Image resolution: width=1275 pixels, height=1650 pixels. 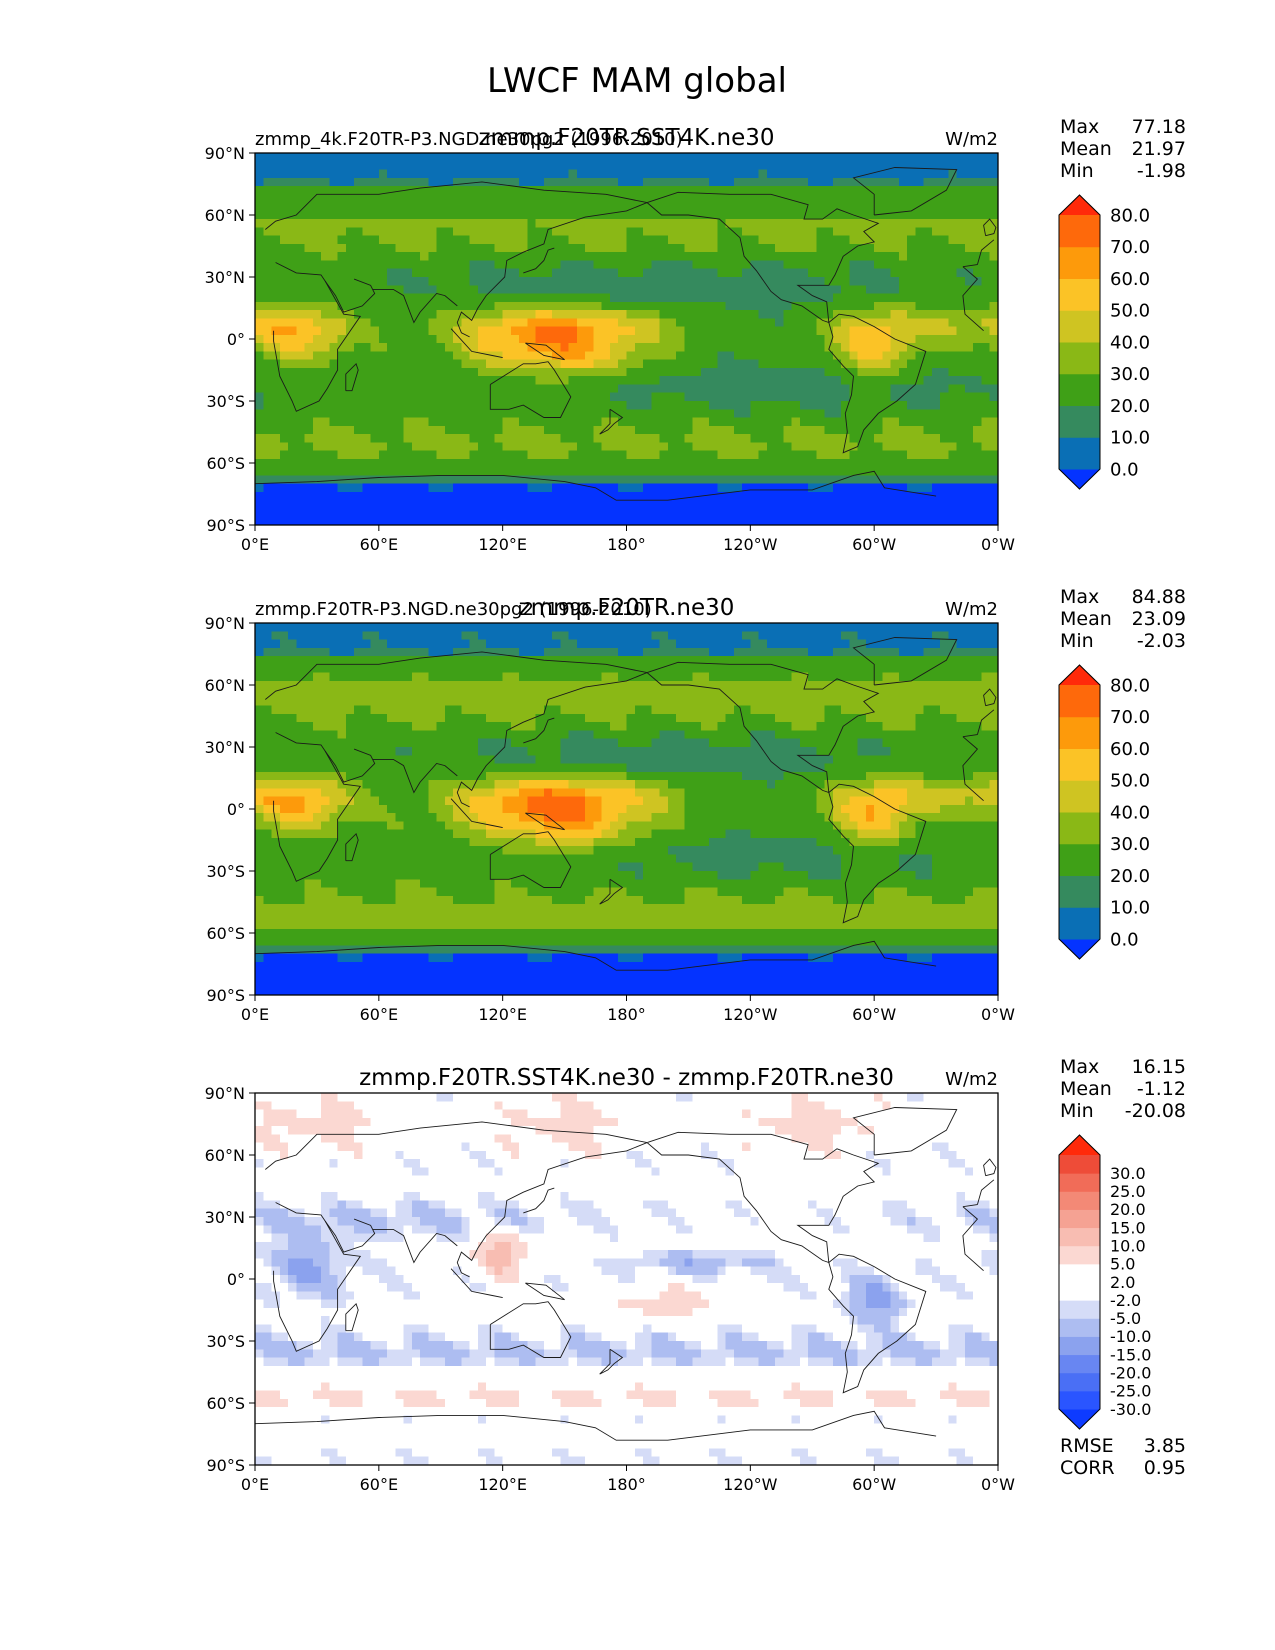 What do you see at coordinates (1161, 171) in the screenshot?
I see `stat-value: -1.98` at bounding box center [1161, 171].